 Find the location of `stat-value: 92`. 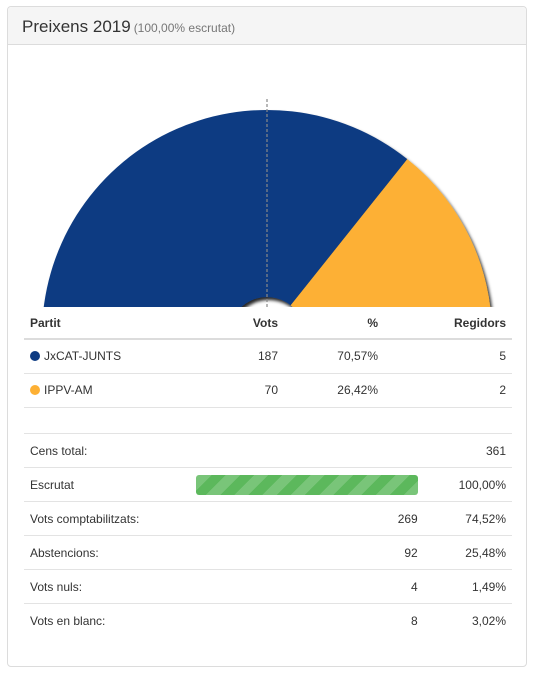

stat-value: 92 is located at coordinates (306, 552).